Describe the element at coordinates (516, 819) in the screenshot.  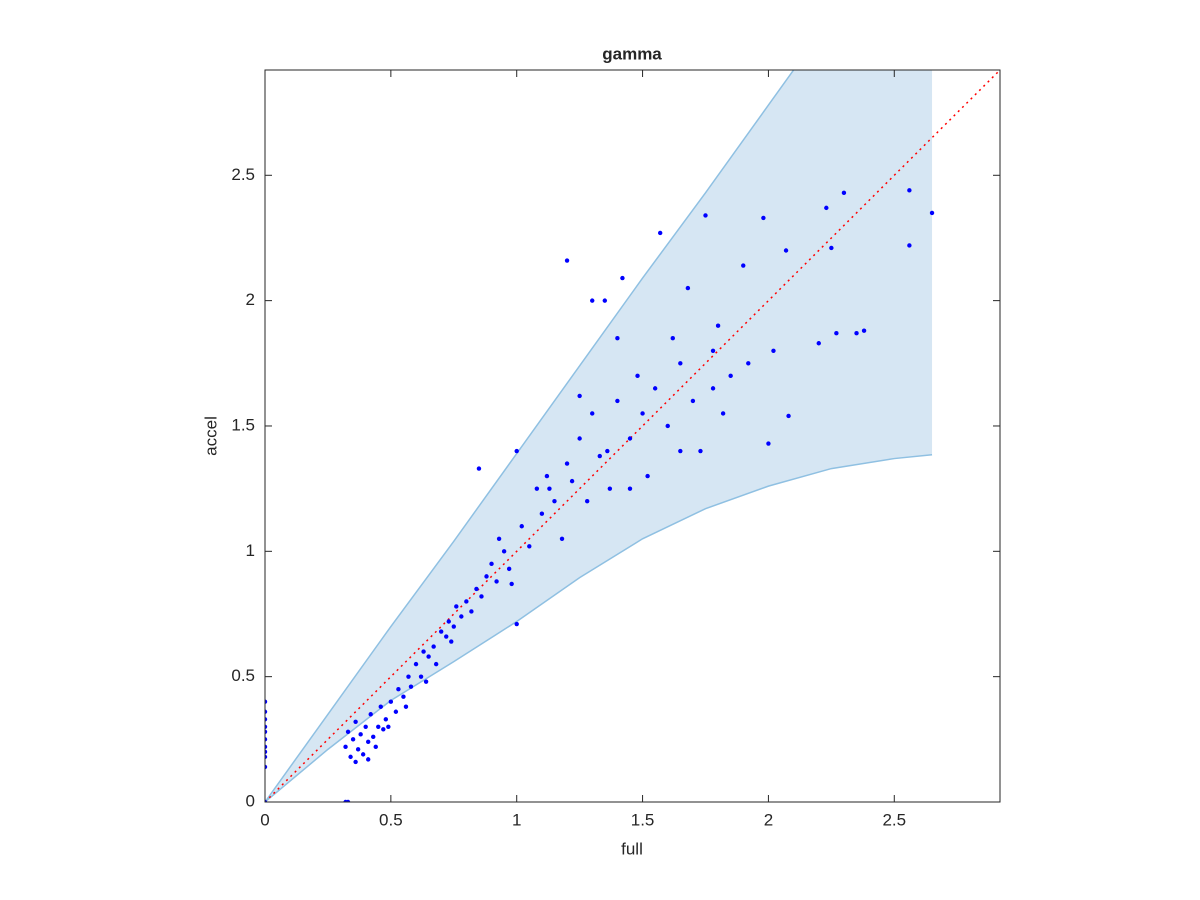
I see `x-tick-label: 1` at that location.